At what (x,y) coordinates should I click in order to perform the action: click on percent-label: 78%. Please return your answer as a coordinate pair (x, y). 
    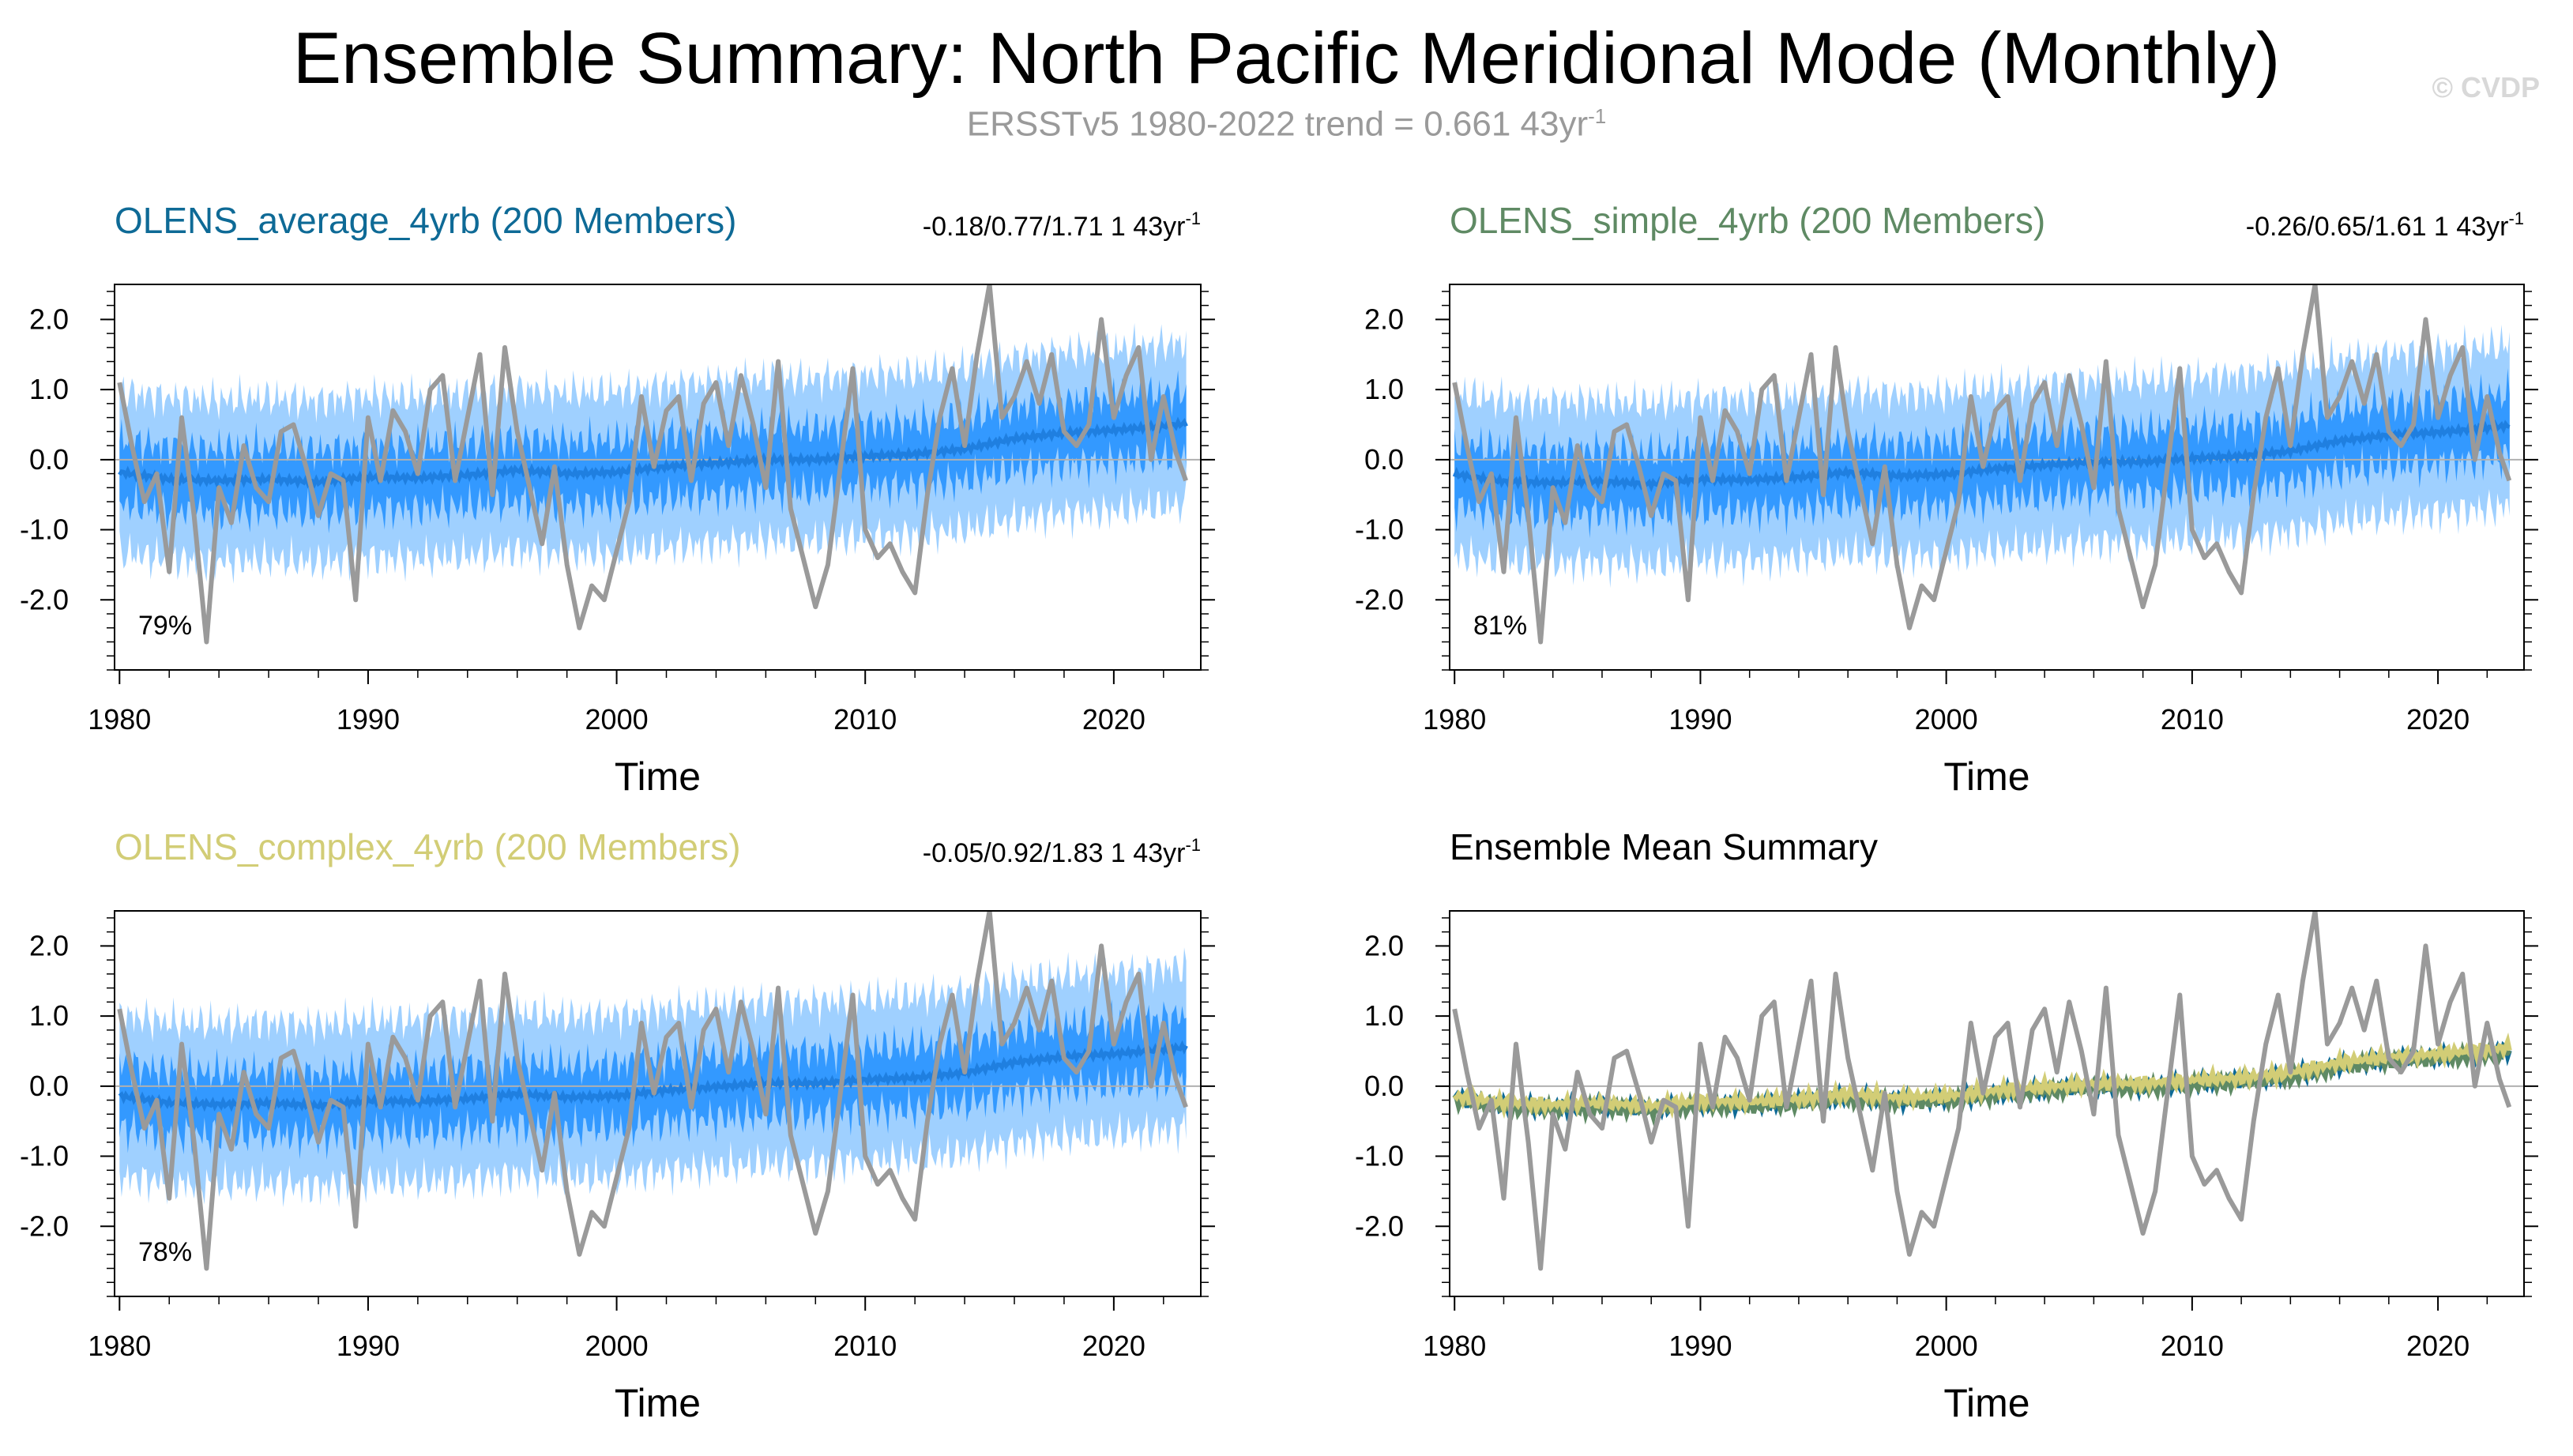
    Looking at the image, I should click on (165, 1252).